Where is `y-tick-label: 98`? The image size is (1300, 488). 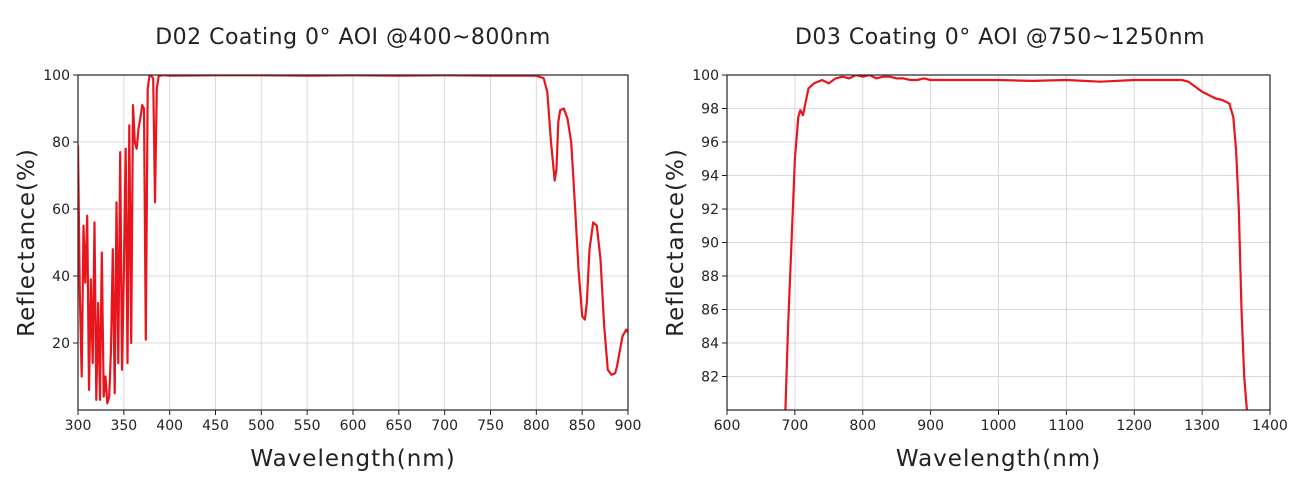
y-tick-label: 98 is located at coordinates (710, 110).